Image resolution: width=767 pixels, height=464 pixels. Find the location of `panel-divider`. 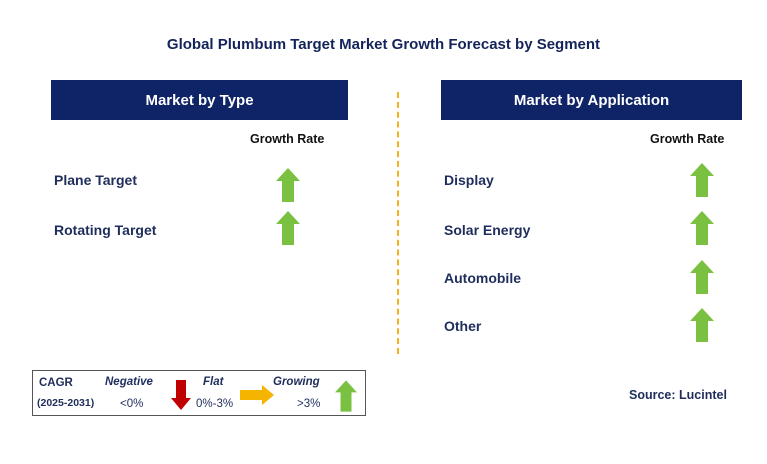

panel-divider is located at coordinates (398, 223).